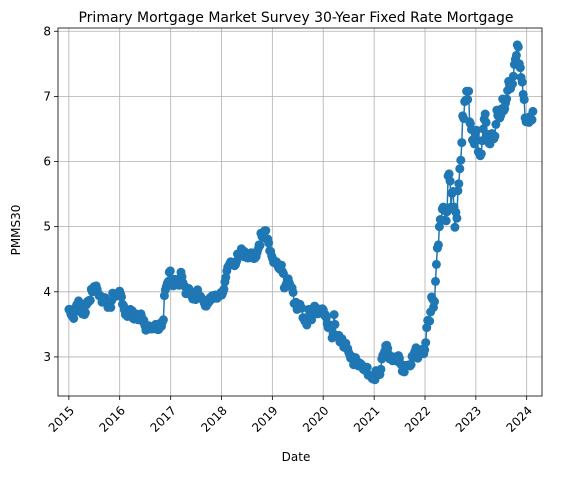  I want to click on y-axis-label: PMMS30, so click(16, 230).